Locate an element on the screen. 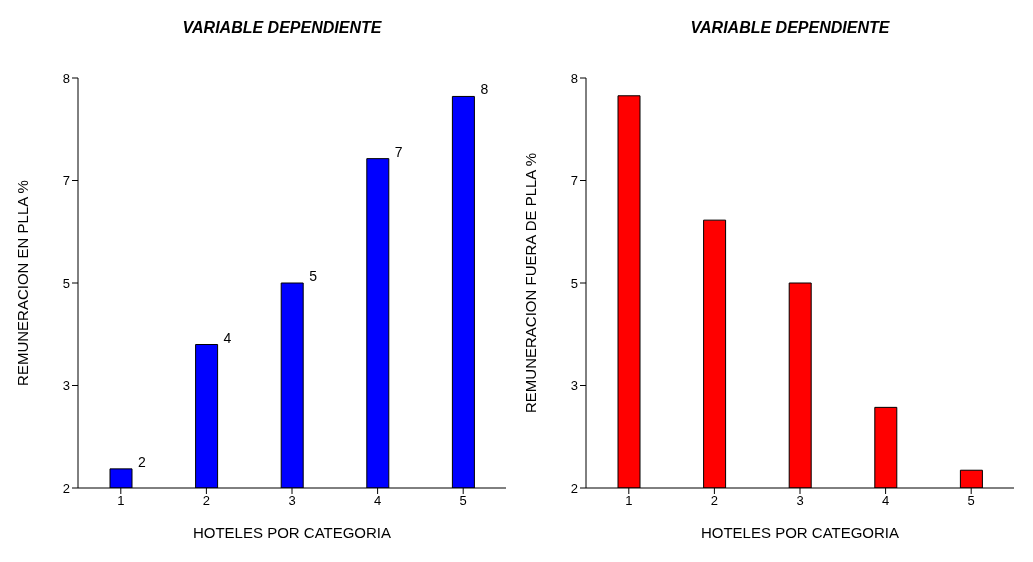  data-label: 4 is located at coordinates (227, 337).